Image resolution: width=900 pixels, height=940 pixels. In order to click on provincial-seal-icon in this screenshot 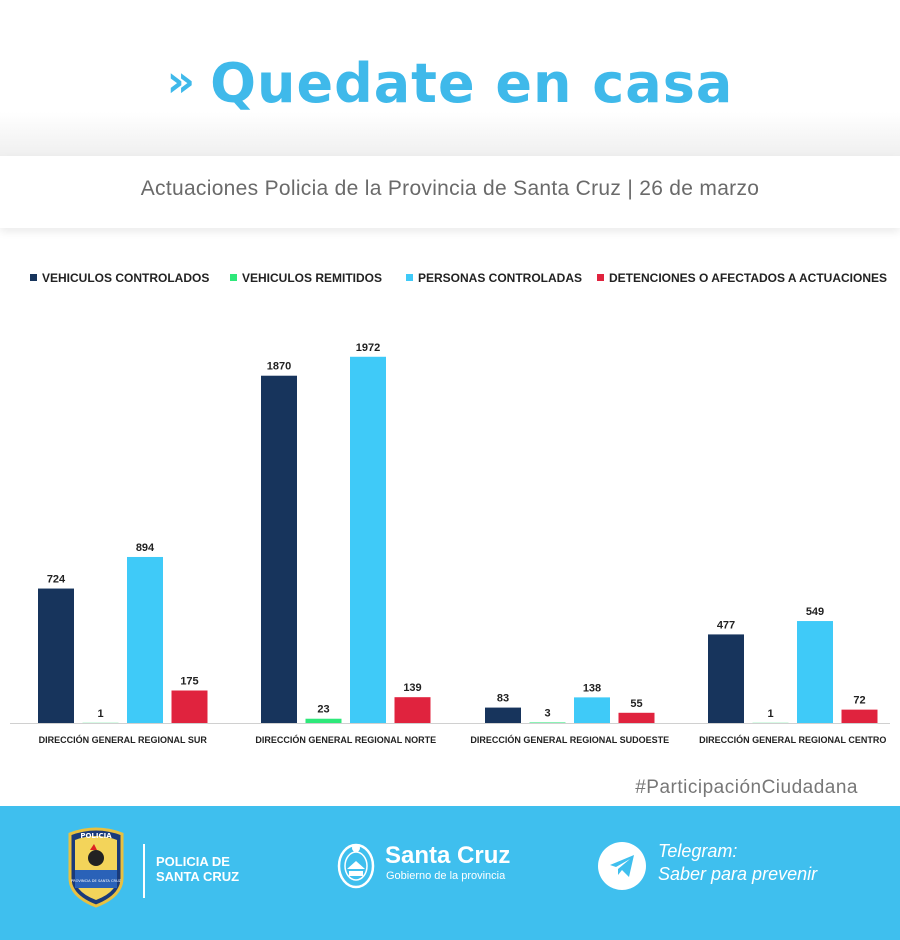, I will do `click(356, 866)`.